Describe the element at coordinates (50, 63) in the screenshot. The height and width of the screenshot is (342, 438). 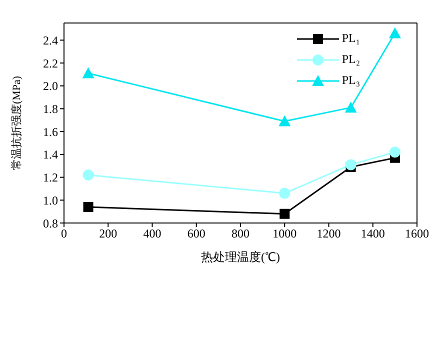
I see `y-tick-label: 2.2` at that location.